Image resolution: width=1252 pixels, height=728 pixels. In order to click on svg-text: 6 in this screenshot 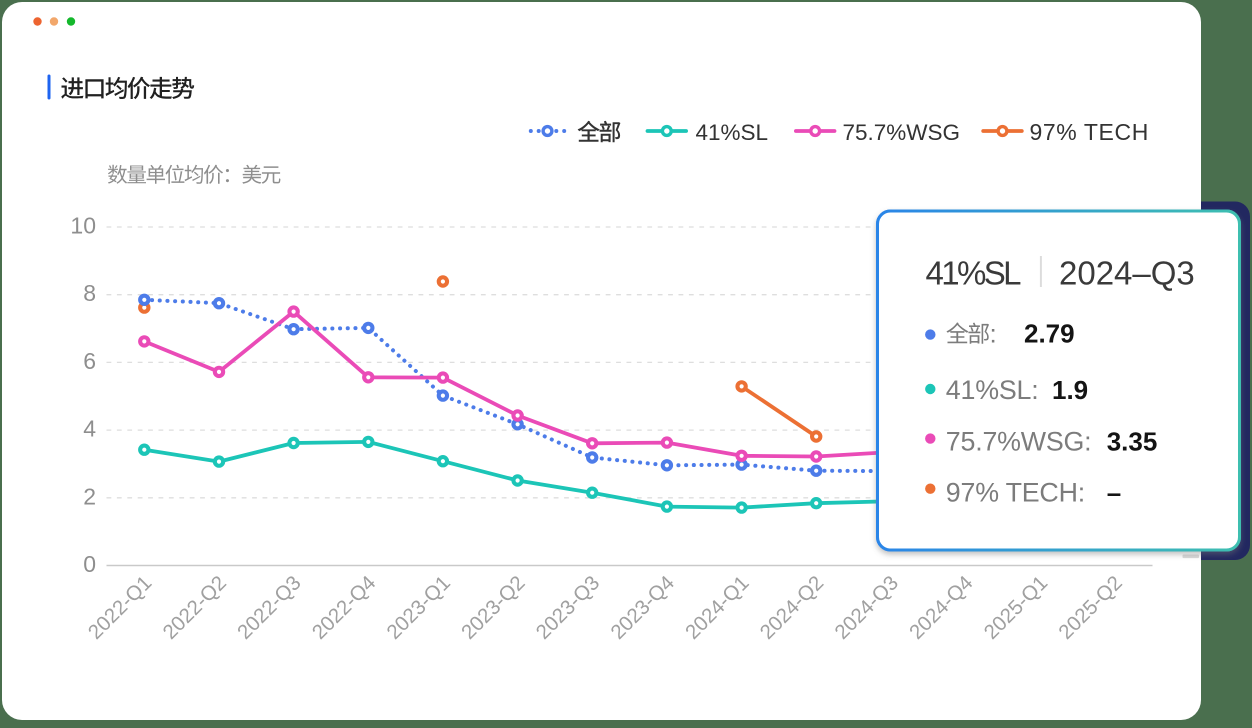, I will do `click(89, 361)`.